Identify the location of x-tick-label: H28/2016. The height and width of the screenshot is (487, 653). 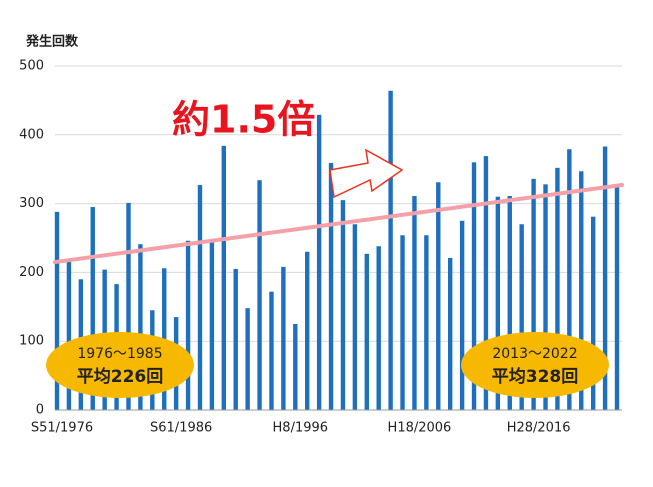
(539, 428).